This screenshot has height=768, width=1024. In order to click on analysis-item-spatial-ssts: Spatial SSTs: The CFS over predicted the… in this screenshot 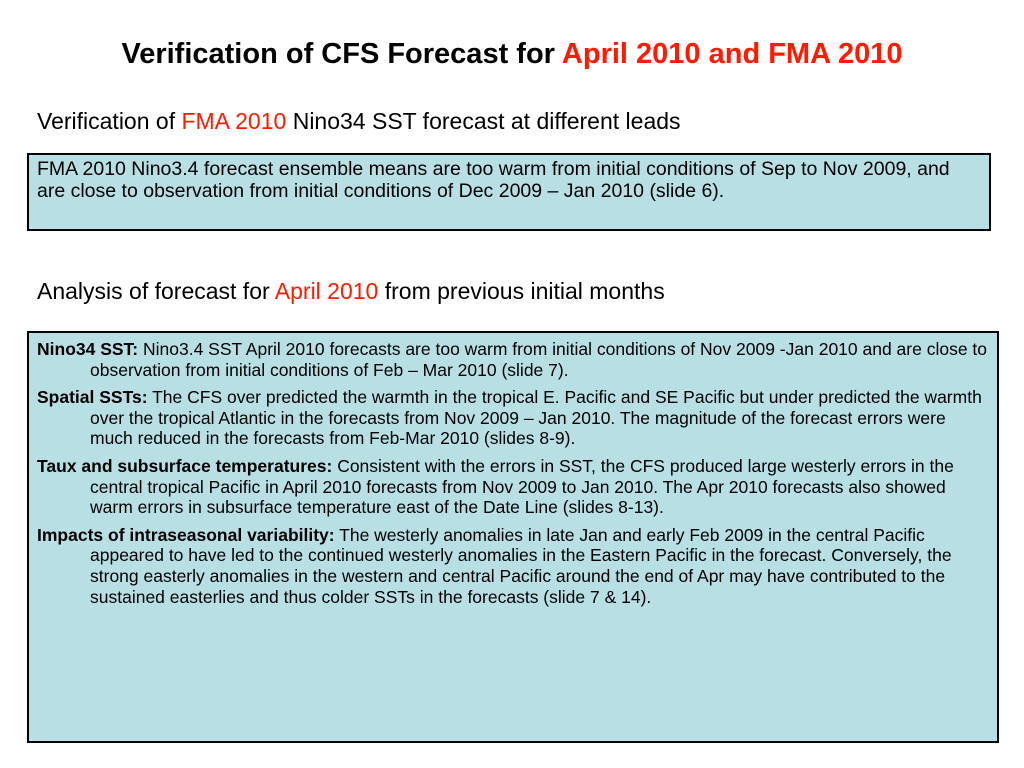, I will do `click(513, 418)`.